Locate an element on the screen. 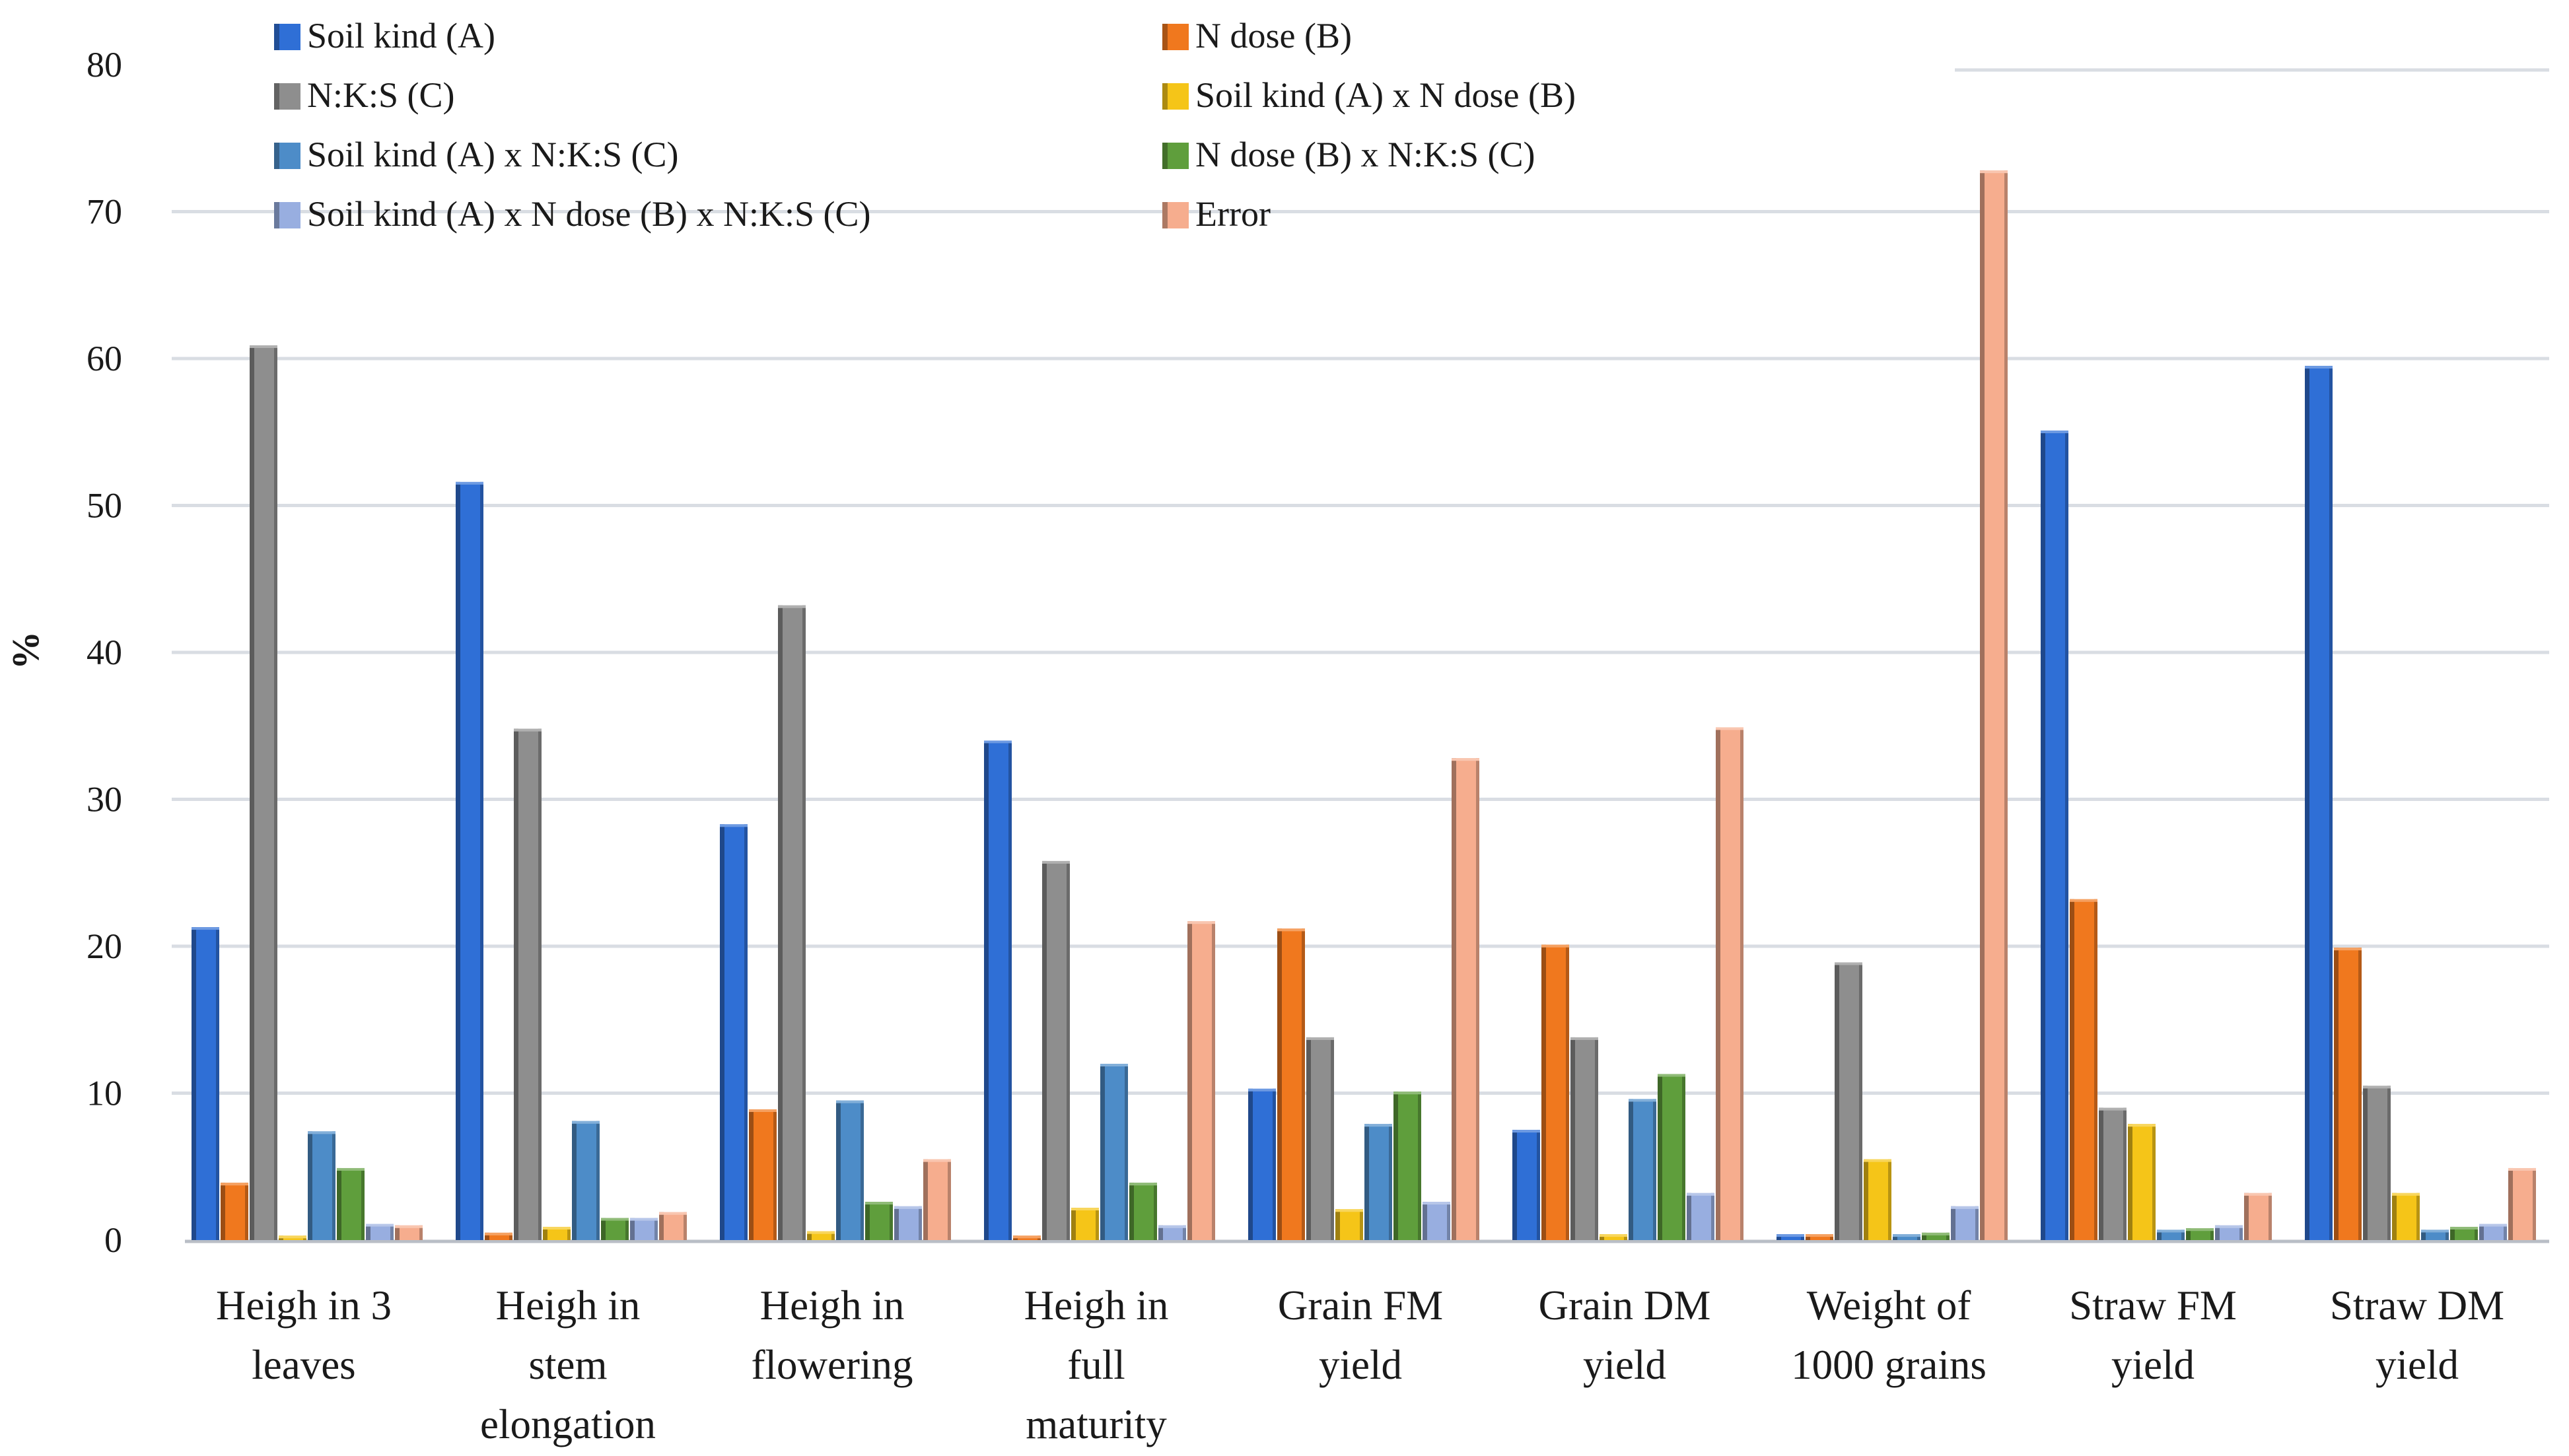 Image resolution: width=2569 pixels, height=1456 pixels. legend-item: Soil kind (A) x N dose (B) x N:K:S (C) is located at coordinates (572, 214).